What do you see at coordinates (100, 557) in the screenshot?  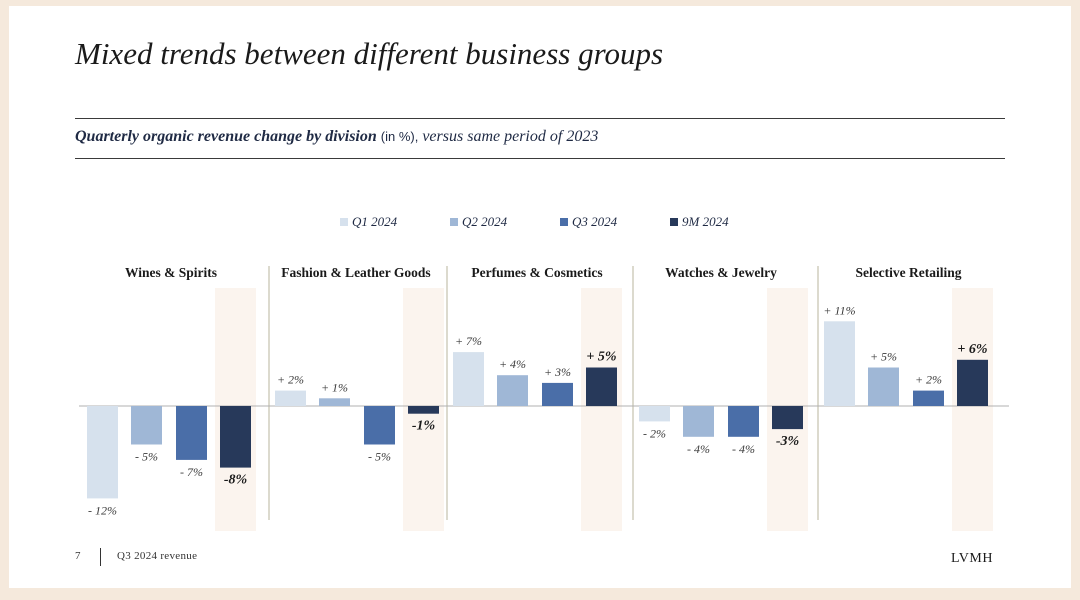 I see `footer-separator` at bounding box center [100, 557].